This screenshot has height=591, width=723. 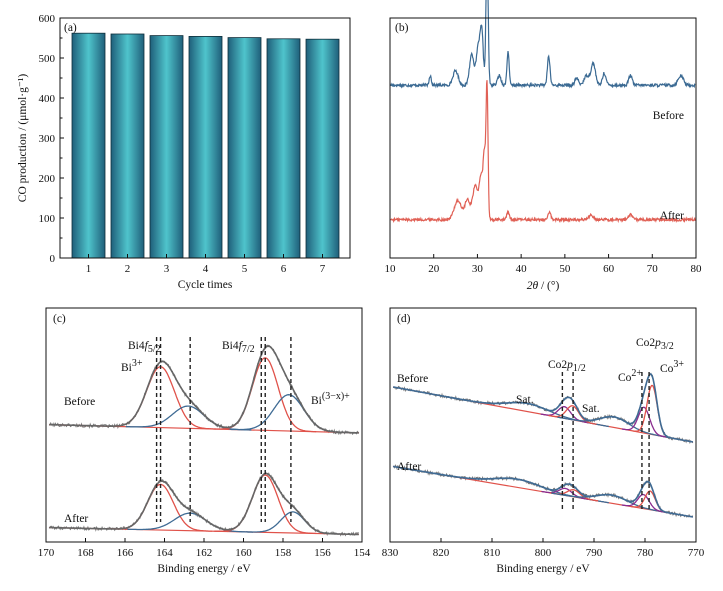 I want to click on x-tick-label: 820, so click(x=441, y=553).